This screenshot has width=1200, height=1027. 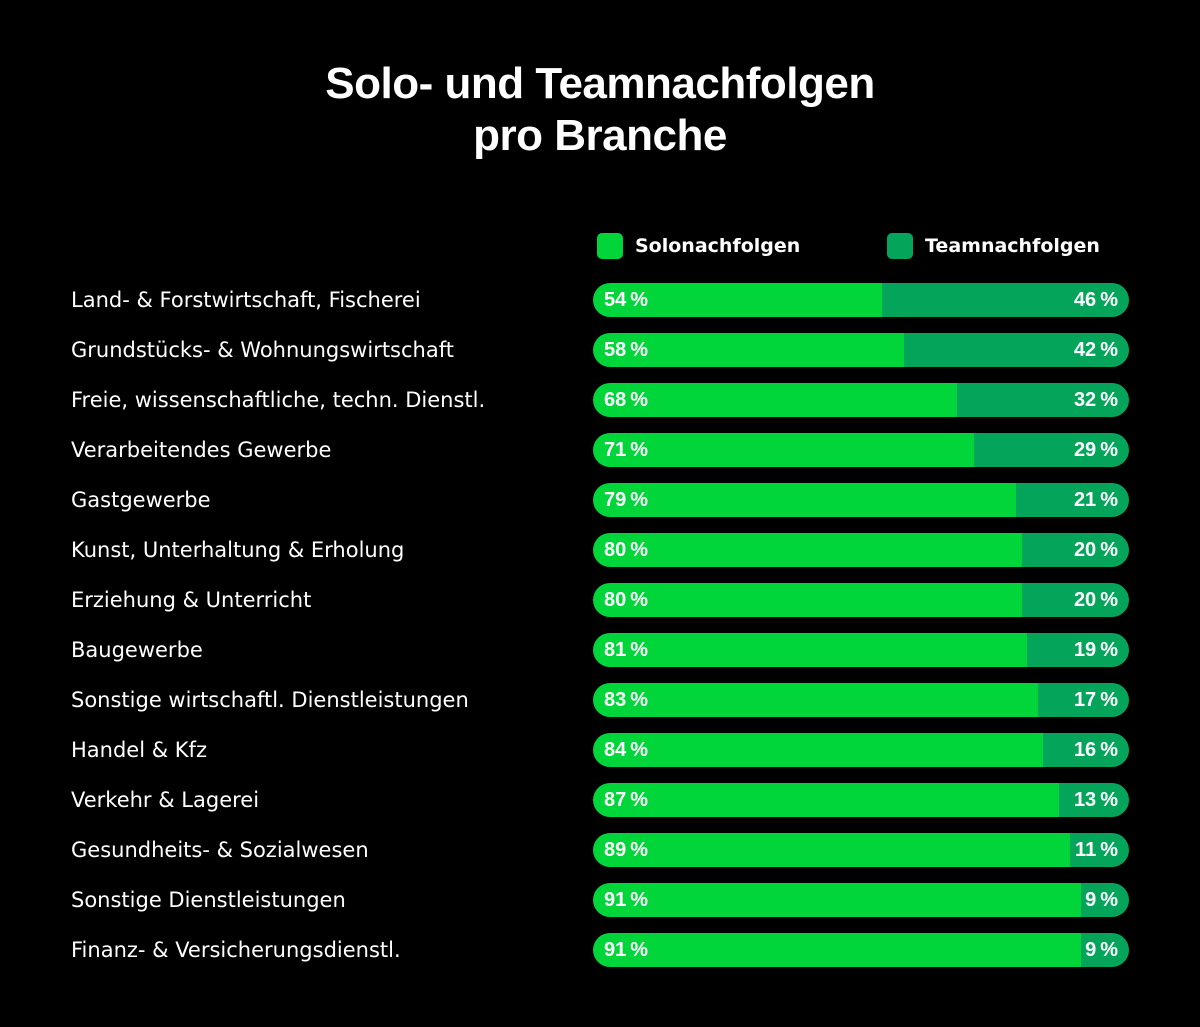 What do you see at coordinates (141, 500) in the screenshot?
I see `category-label: Gastgewerbe` at bounding box center [141, 500].